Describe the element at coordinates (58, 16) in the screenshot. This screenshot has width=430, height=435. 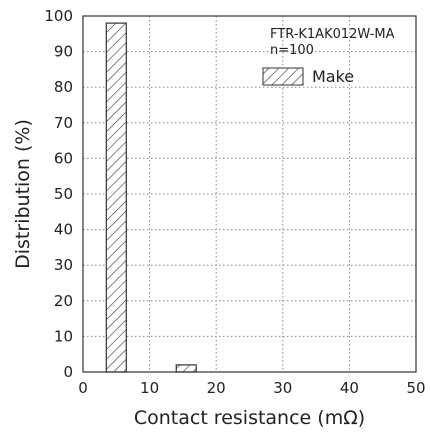
I see `y-tick-label: 100` at that location.